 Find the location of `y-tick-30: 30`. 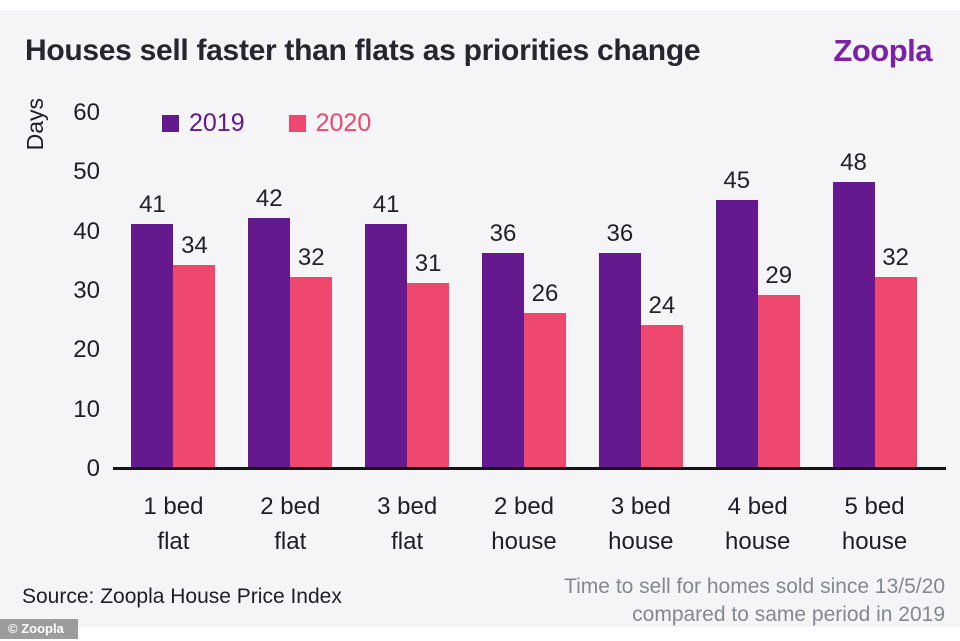

y-tick-30: 30 is located at coordinates (86, 290).